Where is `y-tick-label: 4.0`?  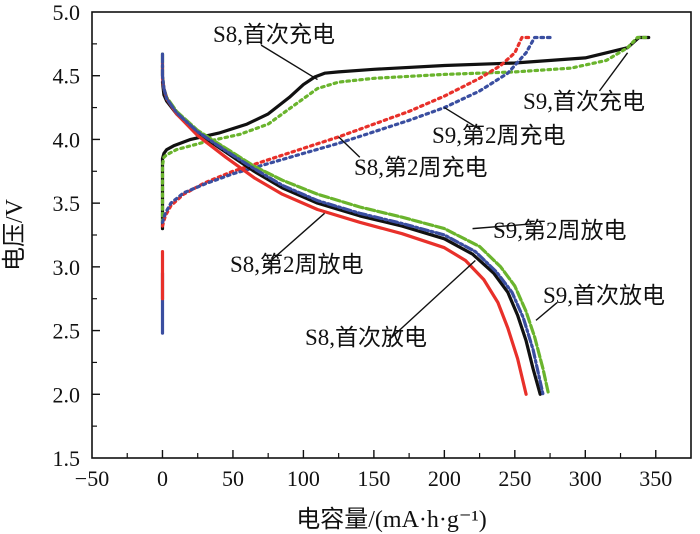 y-tick-label: 4.0 is located at coordinates (67, 139).